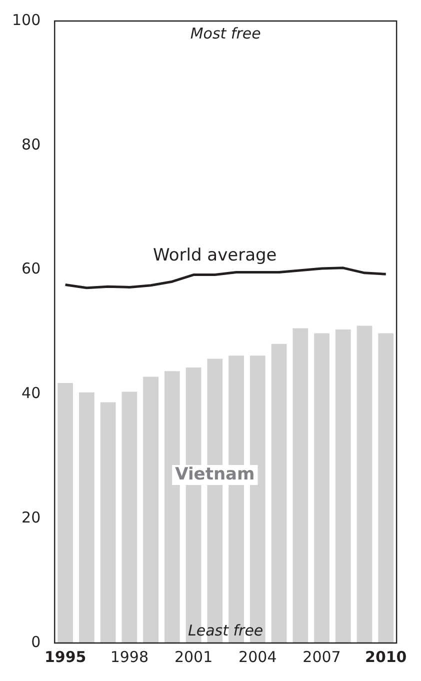  Describe the element at coordinates (193, 657) in the screenshot. I see `x-tick-label: 2001` at that location.